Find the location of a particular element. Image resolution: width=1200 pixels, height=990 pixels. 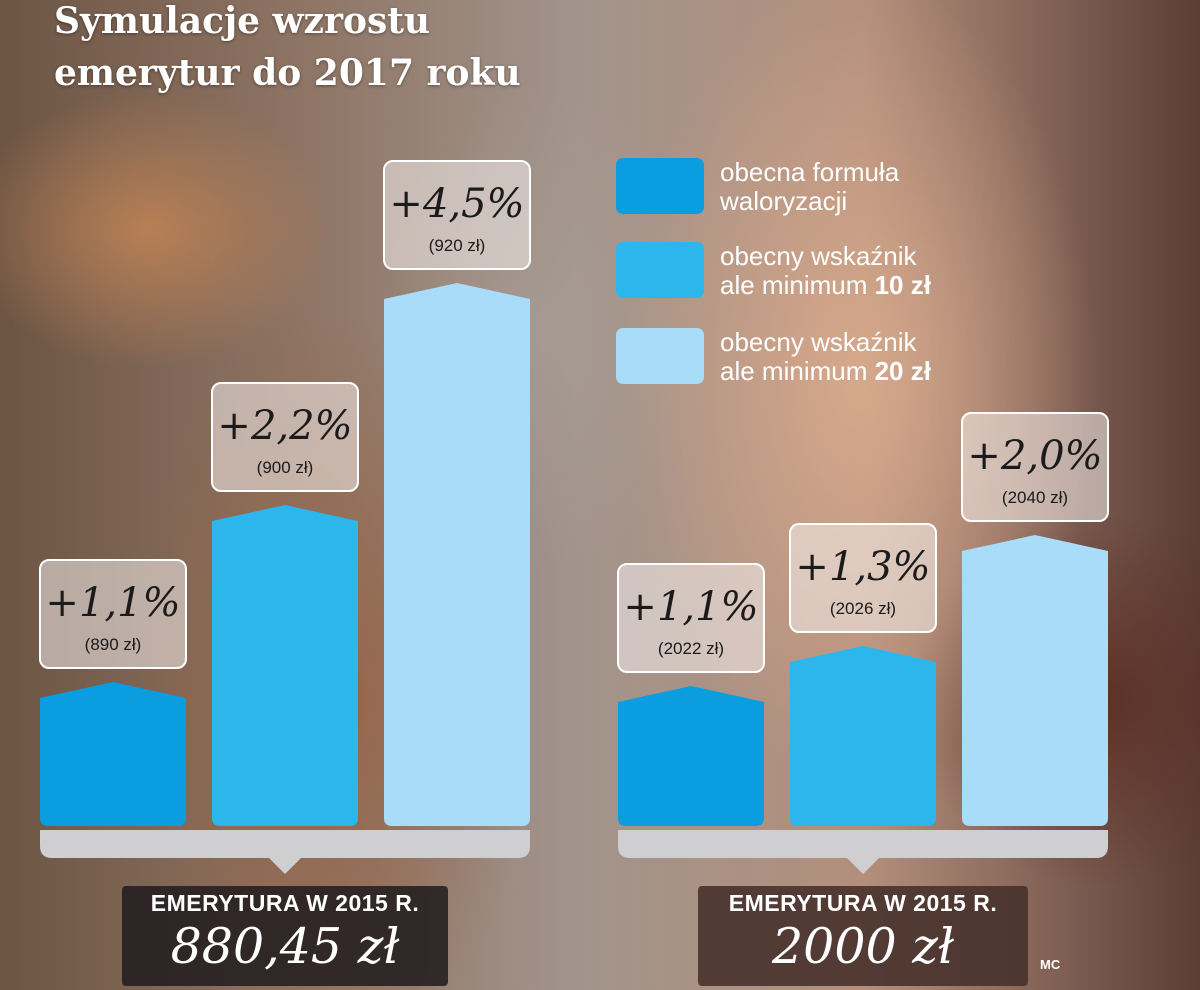

baseline-label-left: EMERYTURA W 2015 R. is located at coordinates (285, 903).